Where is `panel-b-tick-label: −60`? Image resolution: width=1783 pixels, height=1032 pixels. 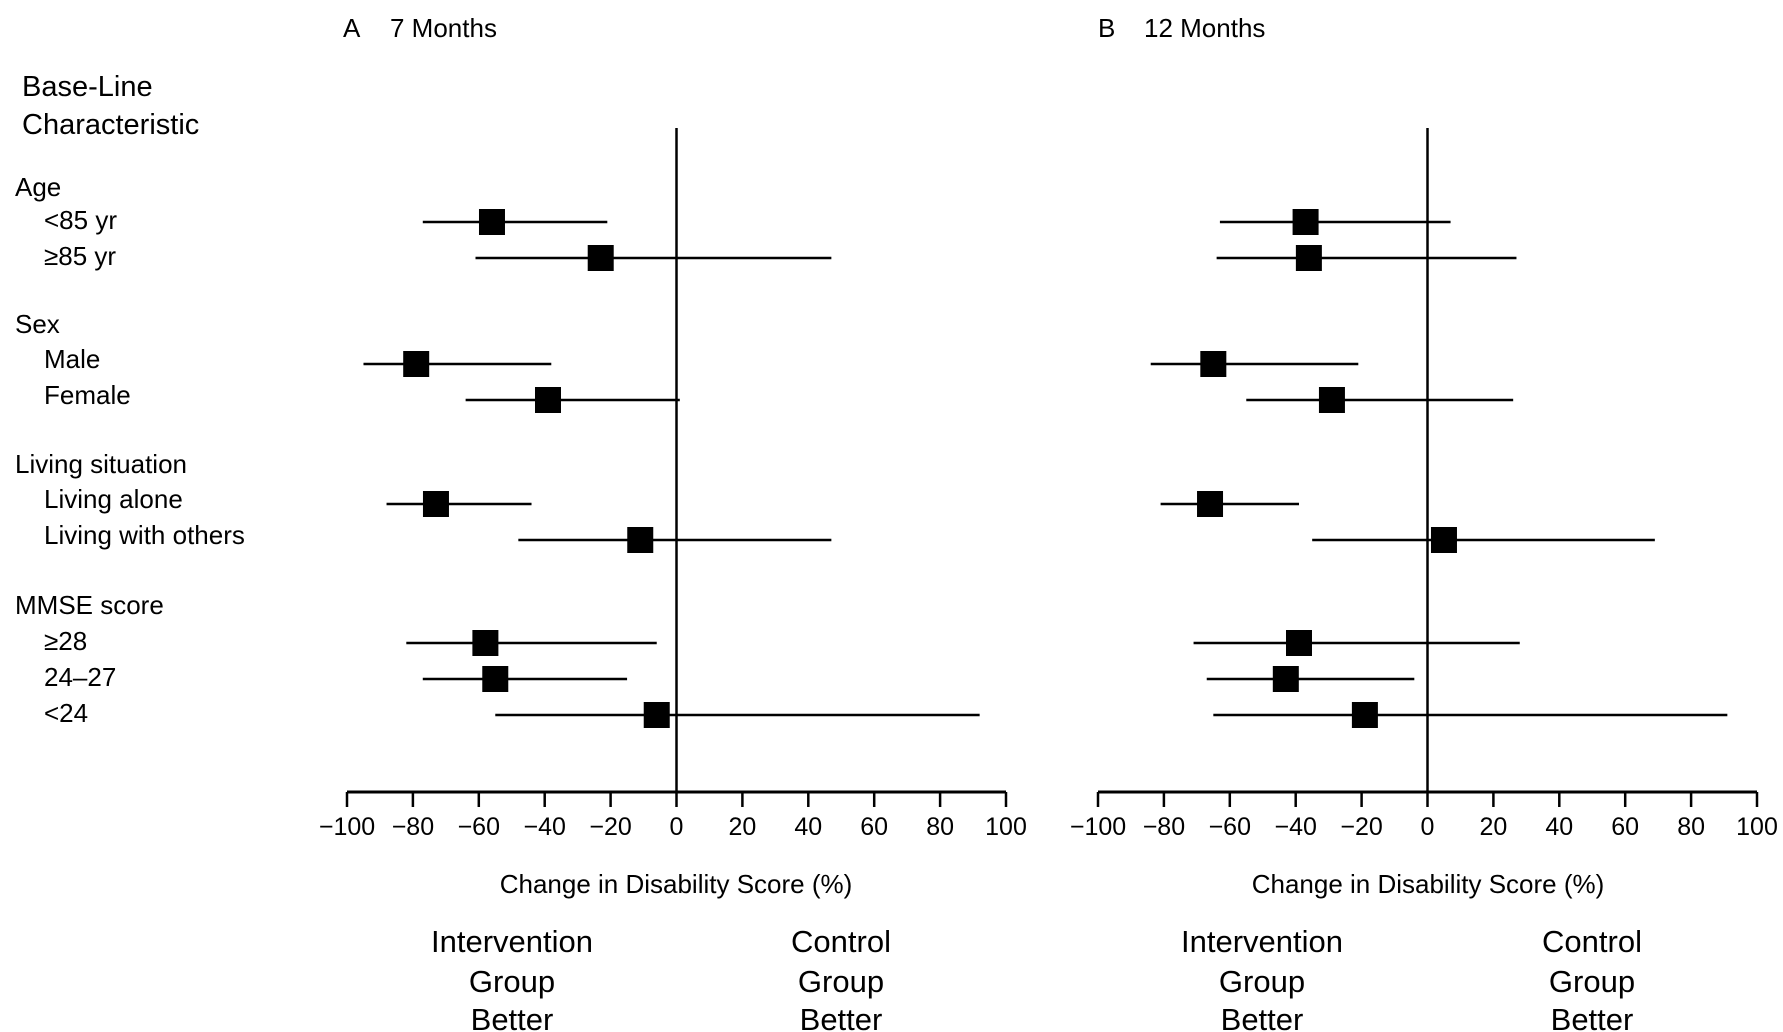 panel-b-tick-label: −60 is located at coordinates (1230, 827).